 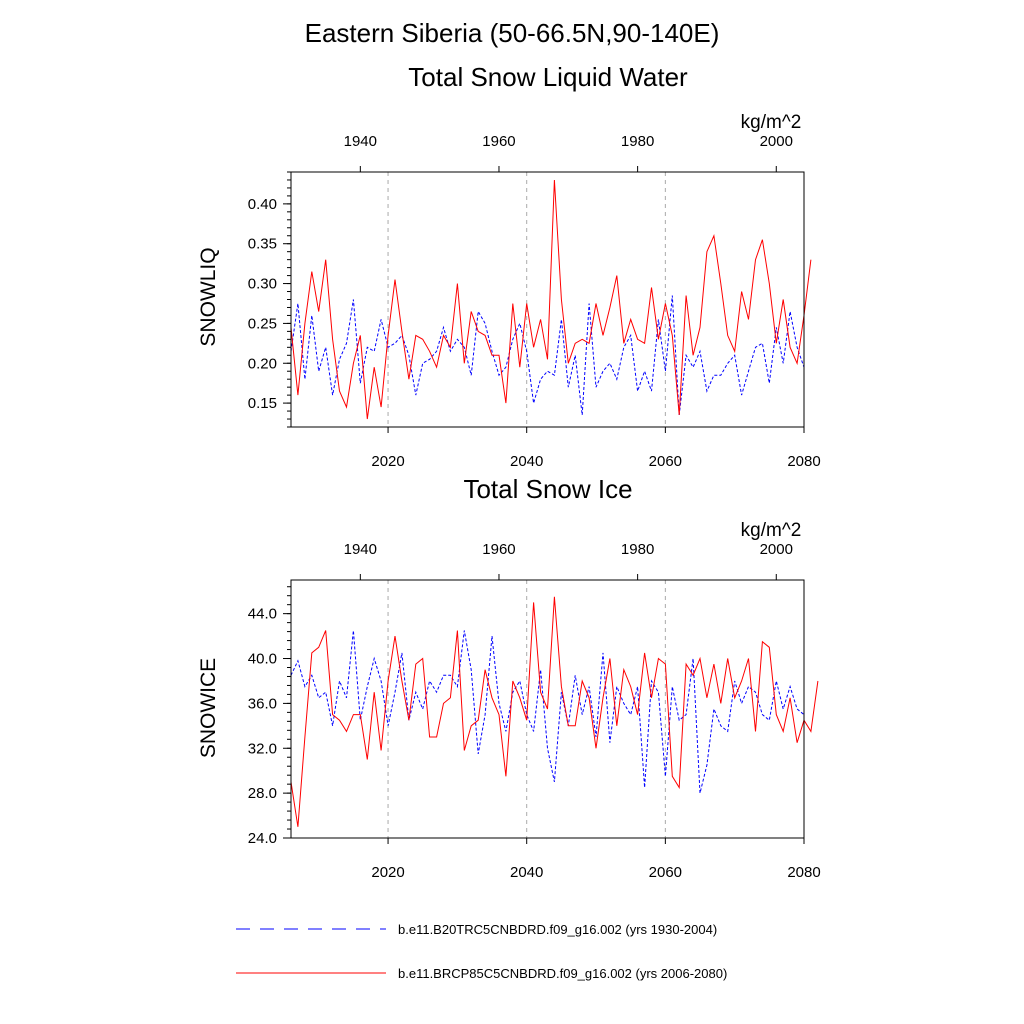 What do you see at coordinates (262, 838) in the screenshot?
I see `panel2-ytick-label: 24.0` at bounding box center [262, 838].